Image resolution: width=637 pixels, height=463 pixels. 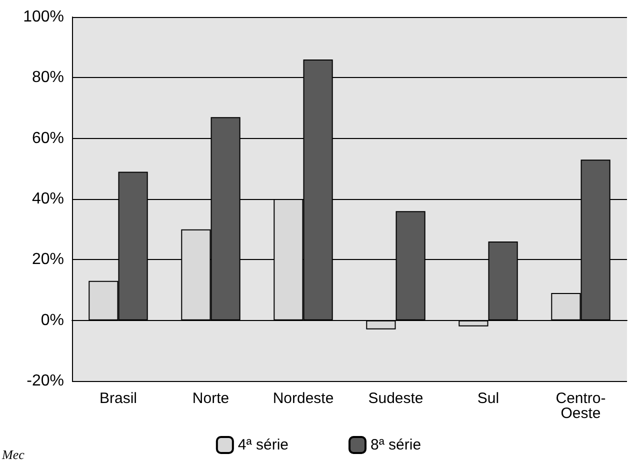 I want to click on x-tick-label: Sul, so click(x=488, y=398).